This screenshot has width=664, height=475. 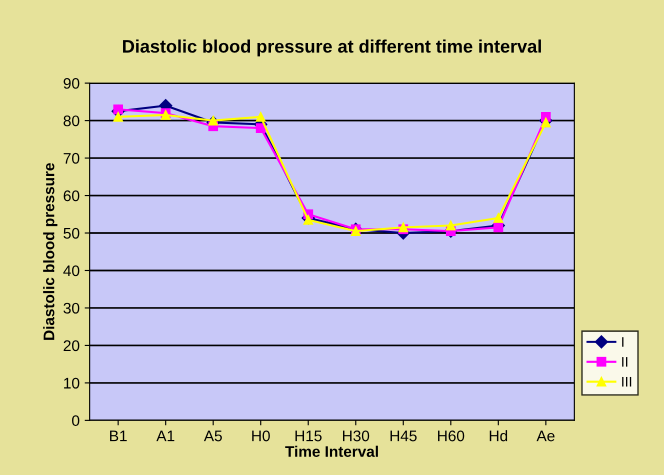 I want to click on y-tick-label: 20, so click(x=72, y=346).